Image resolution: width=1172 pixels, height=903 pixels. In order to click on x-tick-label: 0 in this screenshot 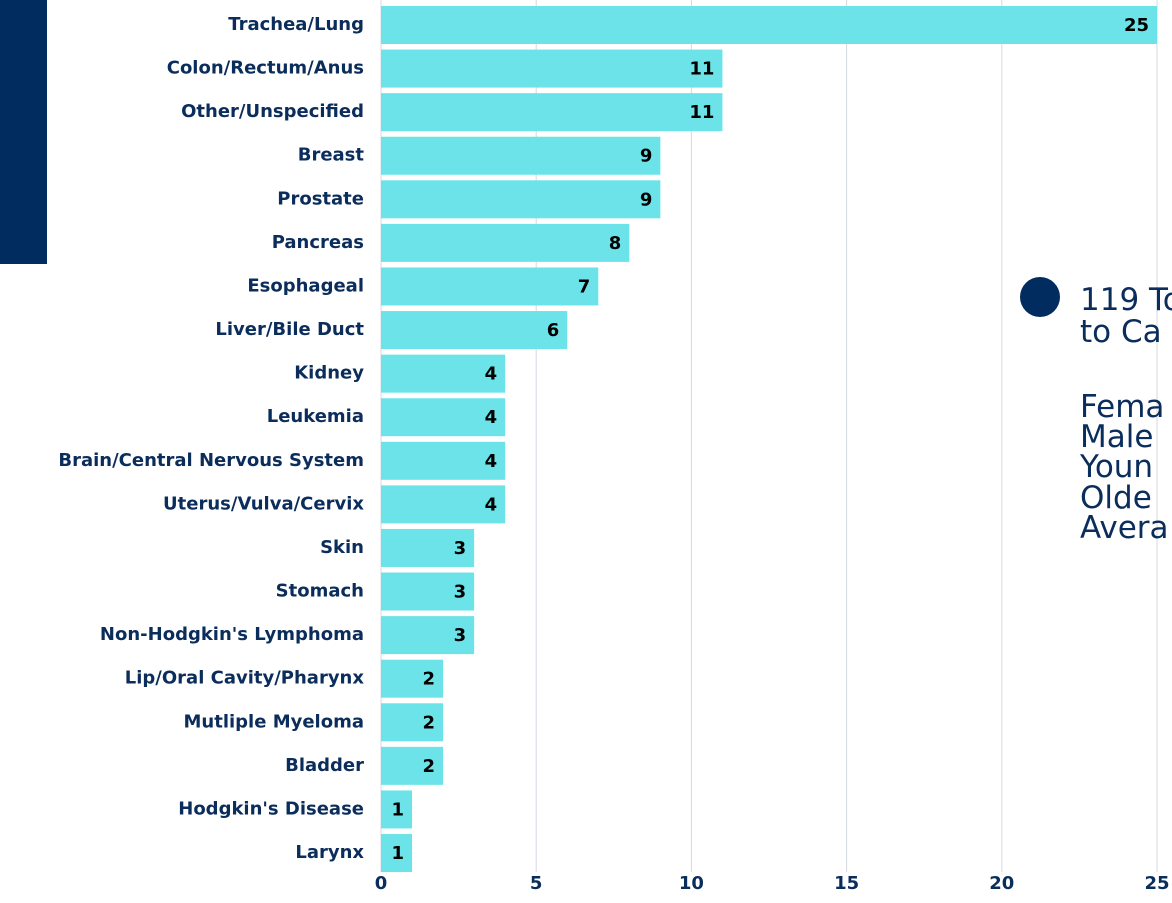, I will do `click(381, 883)`.